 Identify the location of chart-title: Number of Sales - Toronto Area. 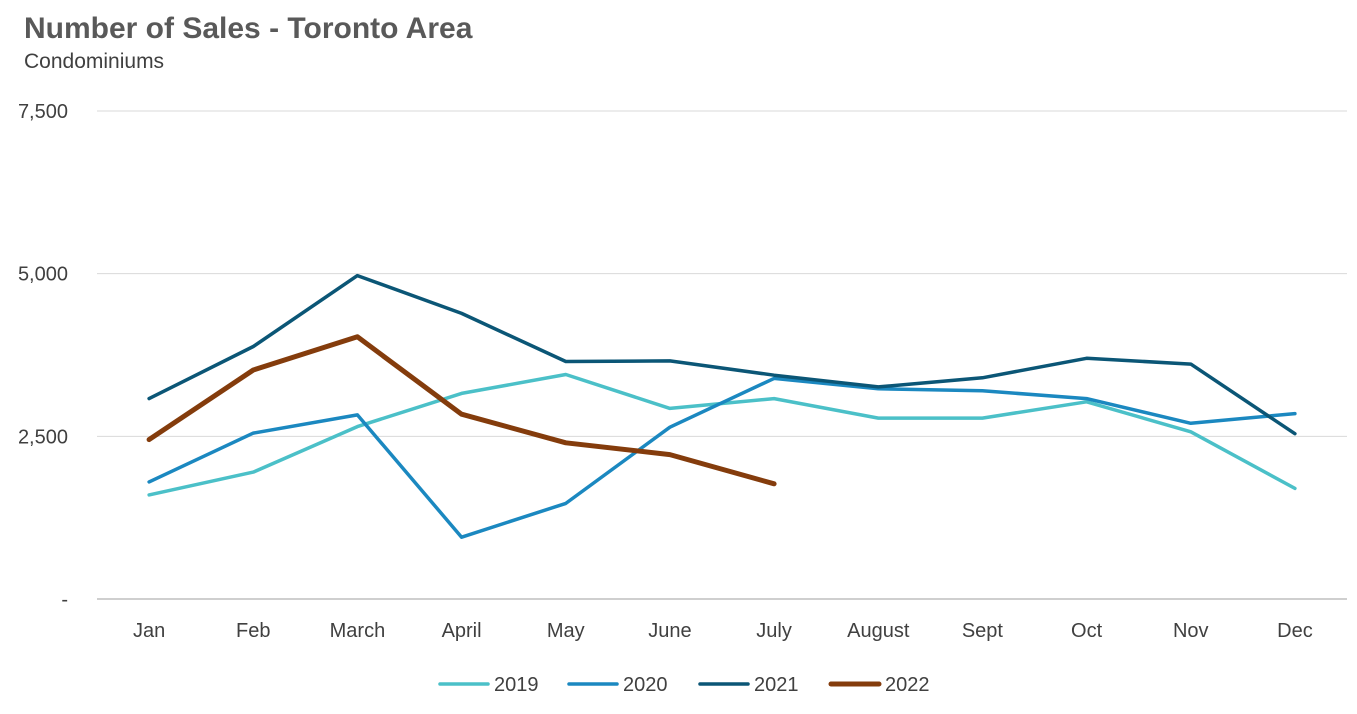
(248, 28).